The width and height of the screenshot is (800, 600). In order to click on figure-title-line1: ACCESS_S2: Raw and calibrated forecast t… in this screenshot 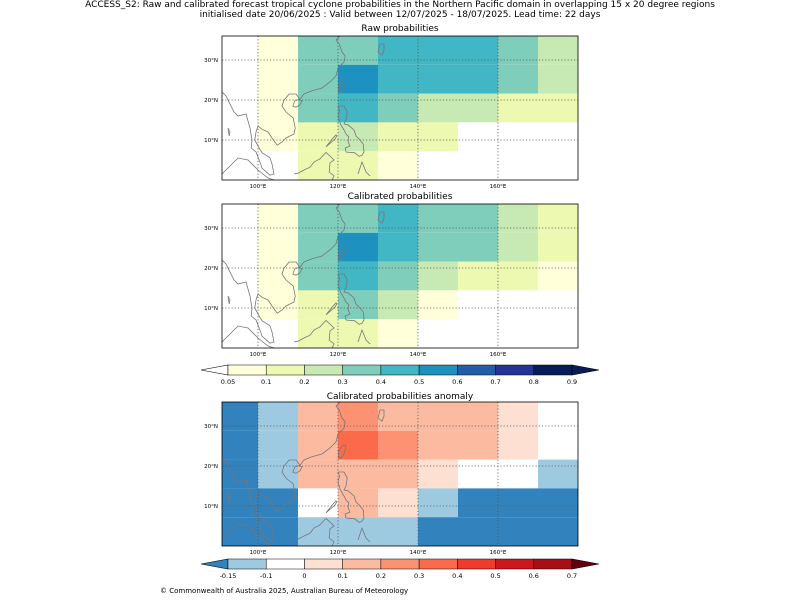, I will do `click(400, 5)`.